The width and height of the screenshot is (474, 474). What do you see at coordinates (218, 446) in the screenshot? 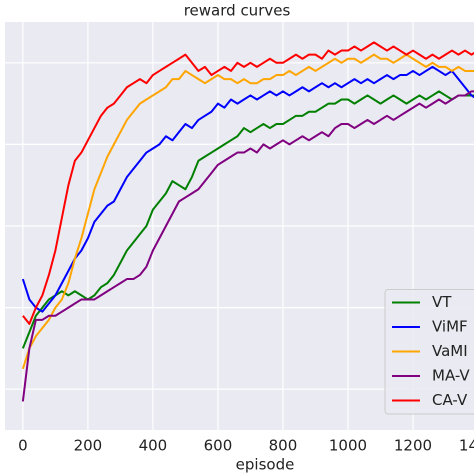
I see `x-tick-label: 600` at bounding box center [218, 446].